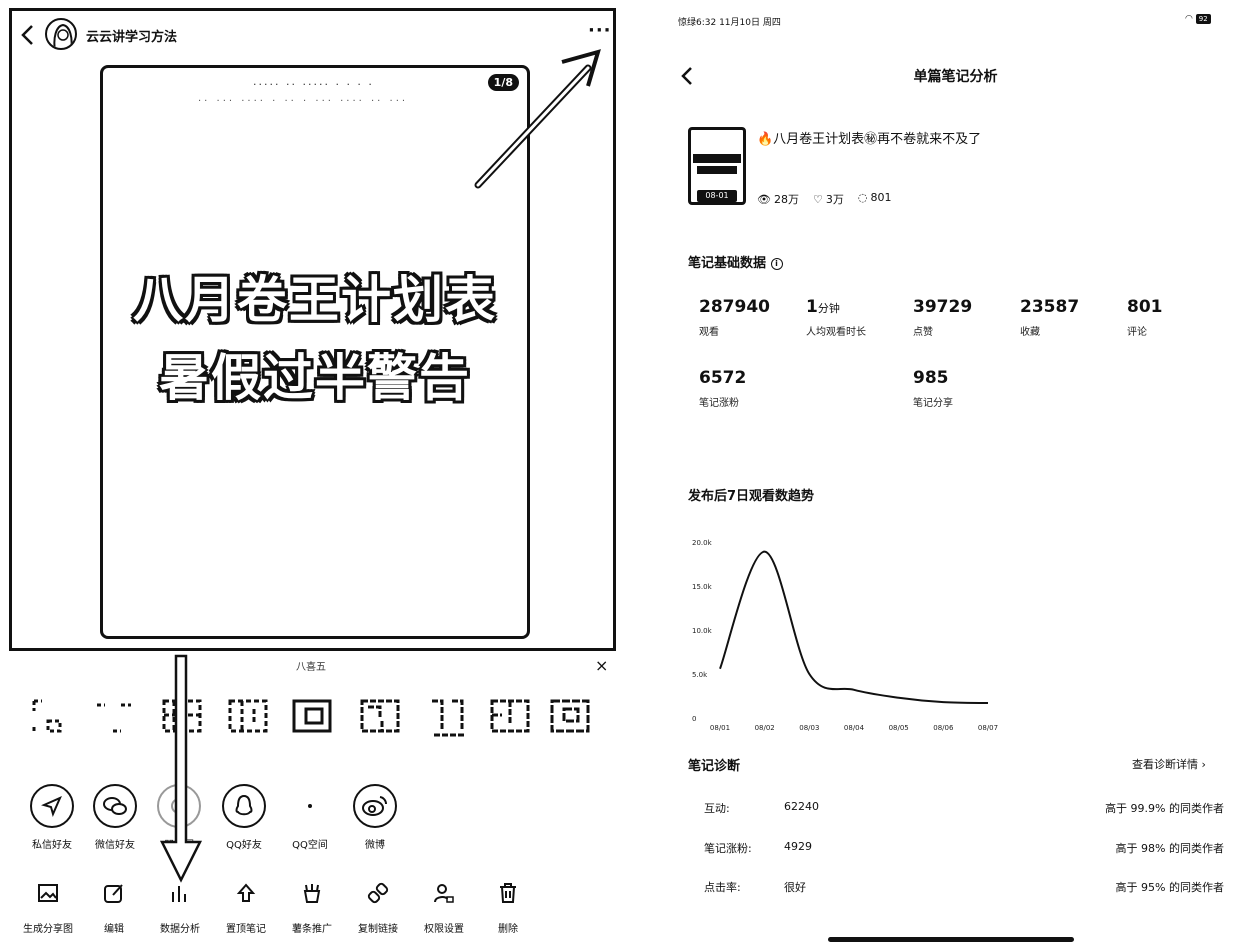 The image size is (1251, 951). Describe the element at coordinates (315, 300) in the screenshot. I see `cover-title-line1: 八月卷王计划表` at that location.